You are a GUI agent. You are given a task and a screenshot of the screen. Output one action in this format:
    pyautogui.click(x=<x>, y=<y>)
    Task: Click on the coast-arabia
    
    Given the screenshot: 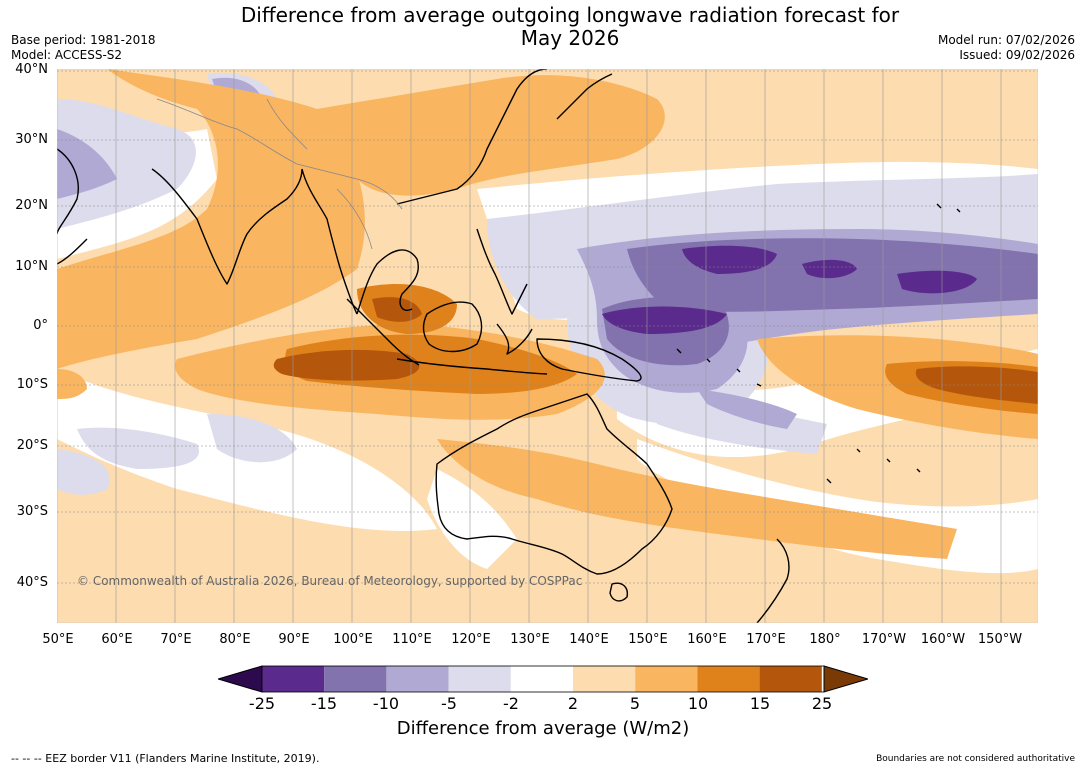 What is the action you would take?
    pyautogui.click(x=68, y=191)
    